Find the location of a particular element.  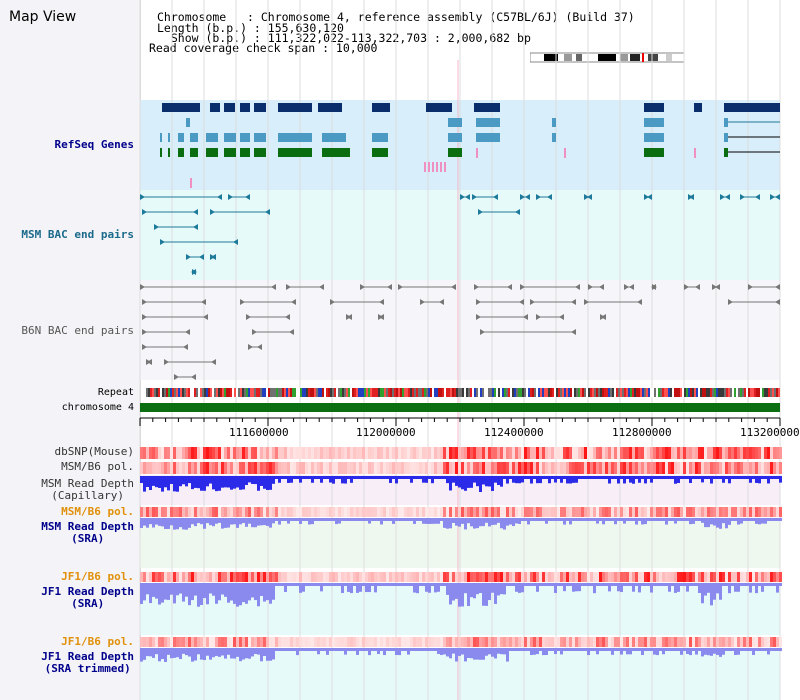

label-msm-bac: MSM BAC end pairs is located at coordinates (77, 234).